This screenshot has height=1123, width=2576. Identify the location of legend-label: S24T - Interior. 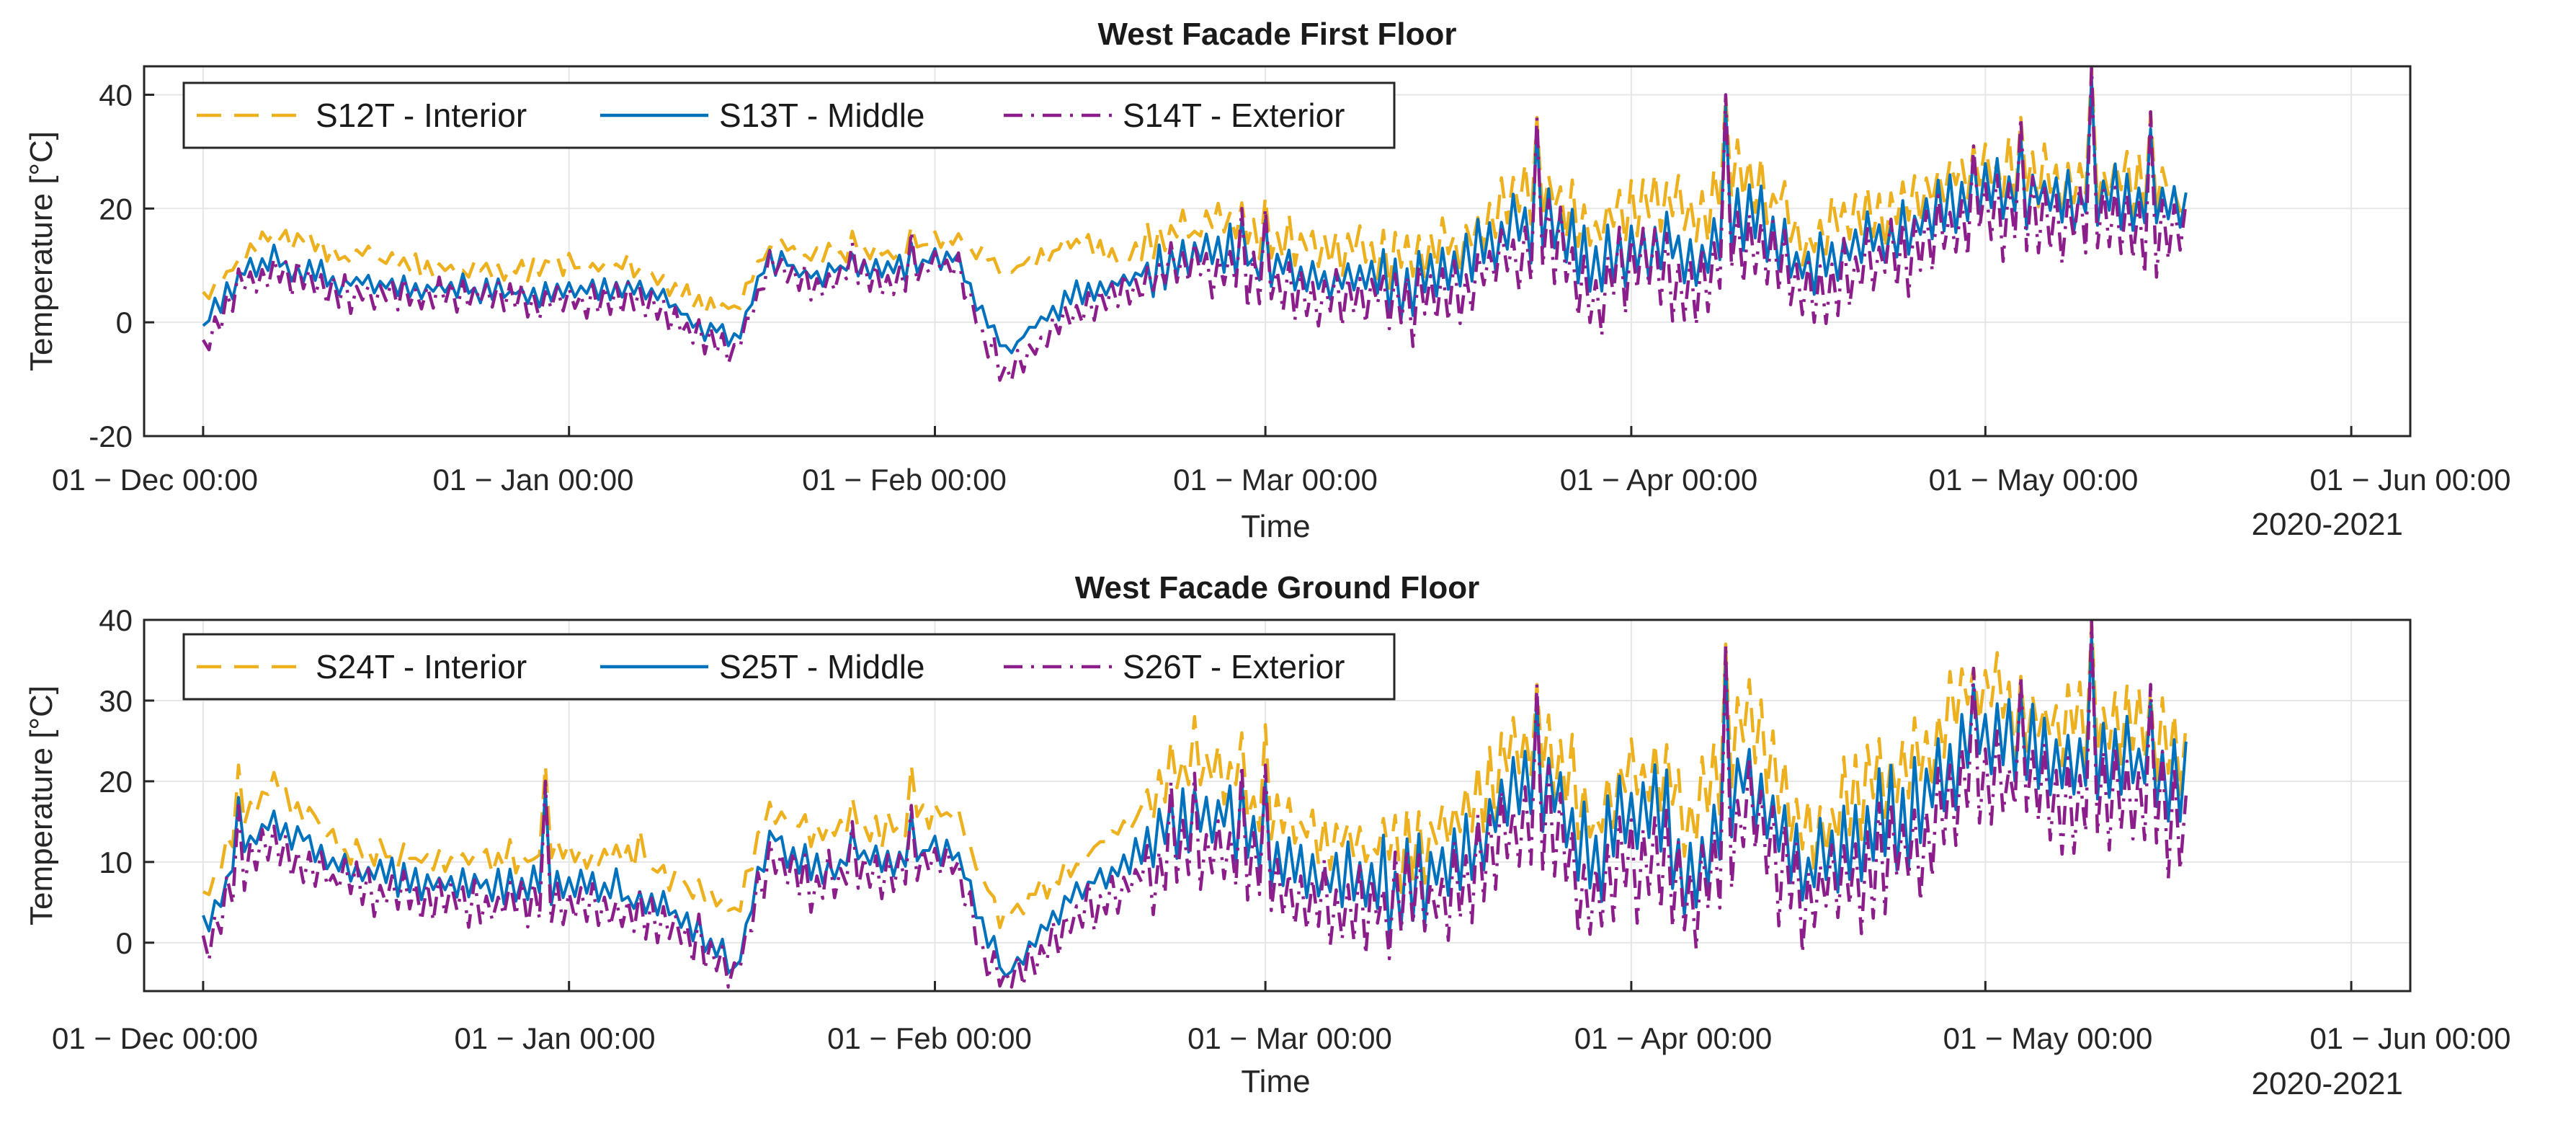
(421, 666).